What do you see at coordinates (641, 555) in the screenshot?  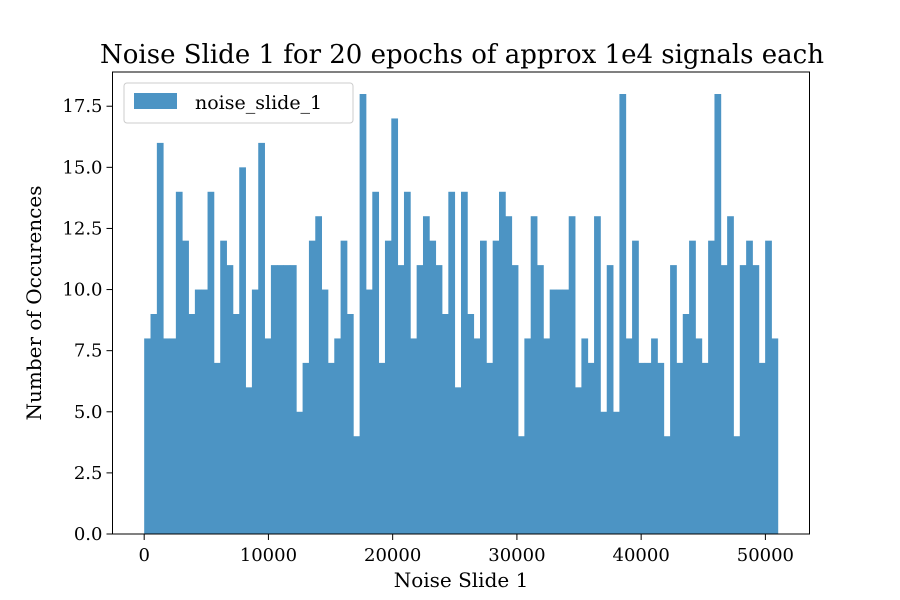 I see `x-tick-label: 40000` at bounding box center [641, 555].